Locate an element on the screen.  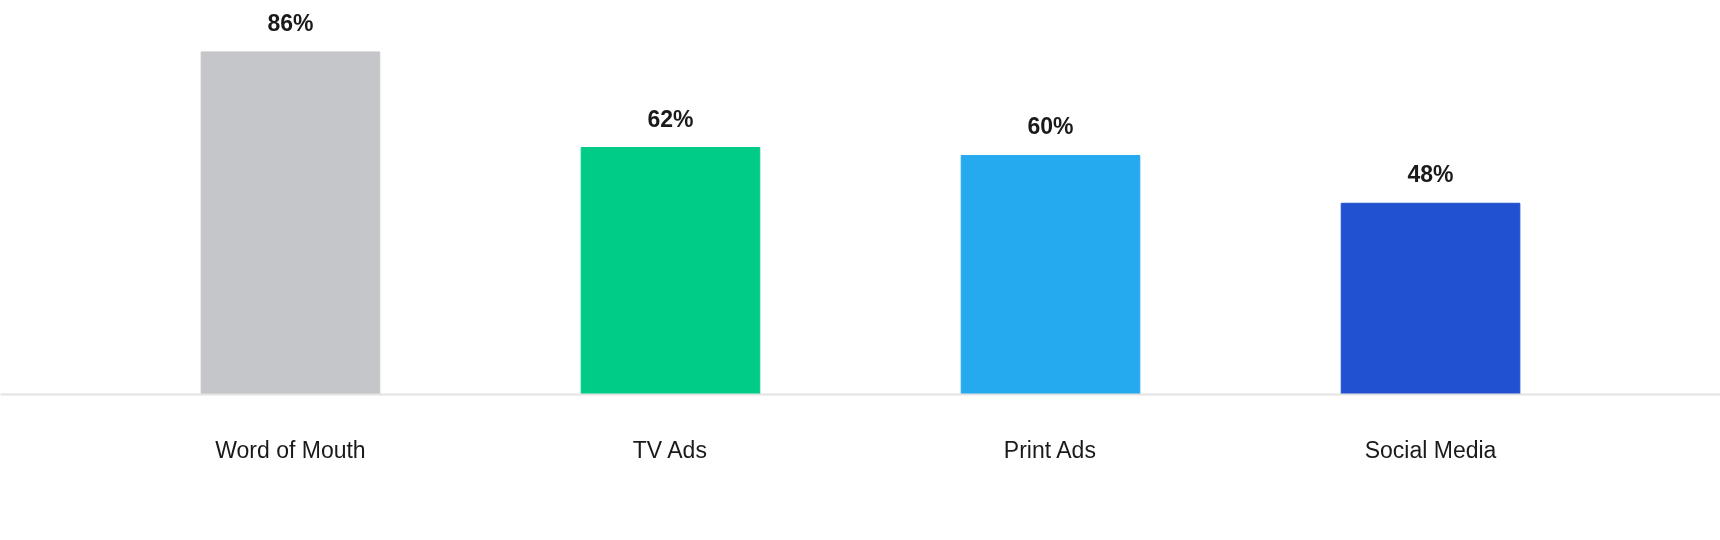
x-tick-label: TV Ads is located at coordinates (669, 449).